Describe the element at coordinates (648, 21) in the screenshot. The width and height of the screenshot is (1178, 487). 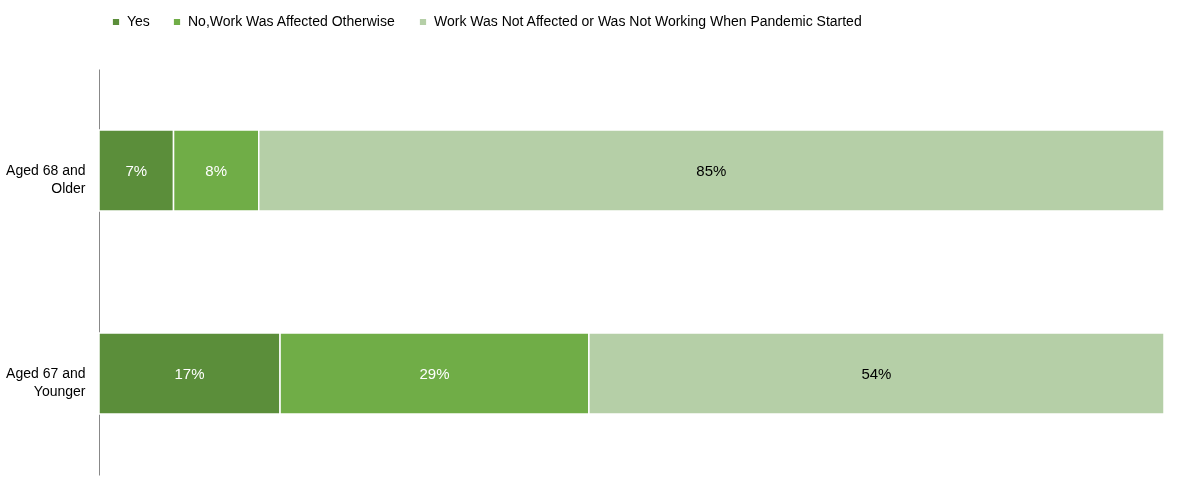
I see `legend-label: Work Was Not Affected or Was Not Working When Pandemic Started` at that location.